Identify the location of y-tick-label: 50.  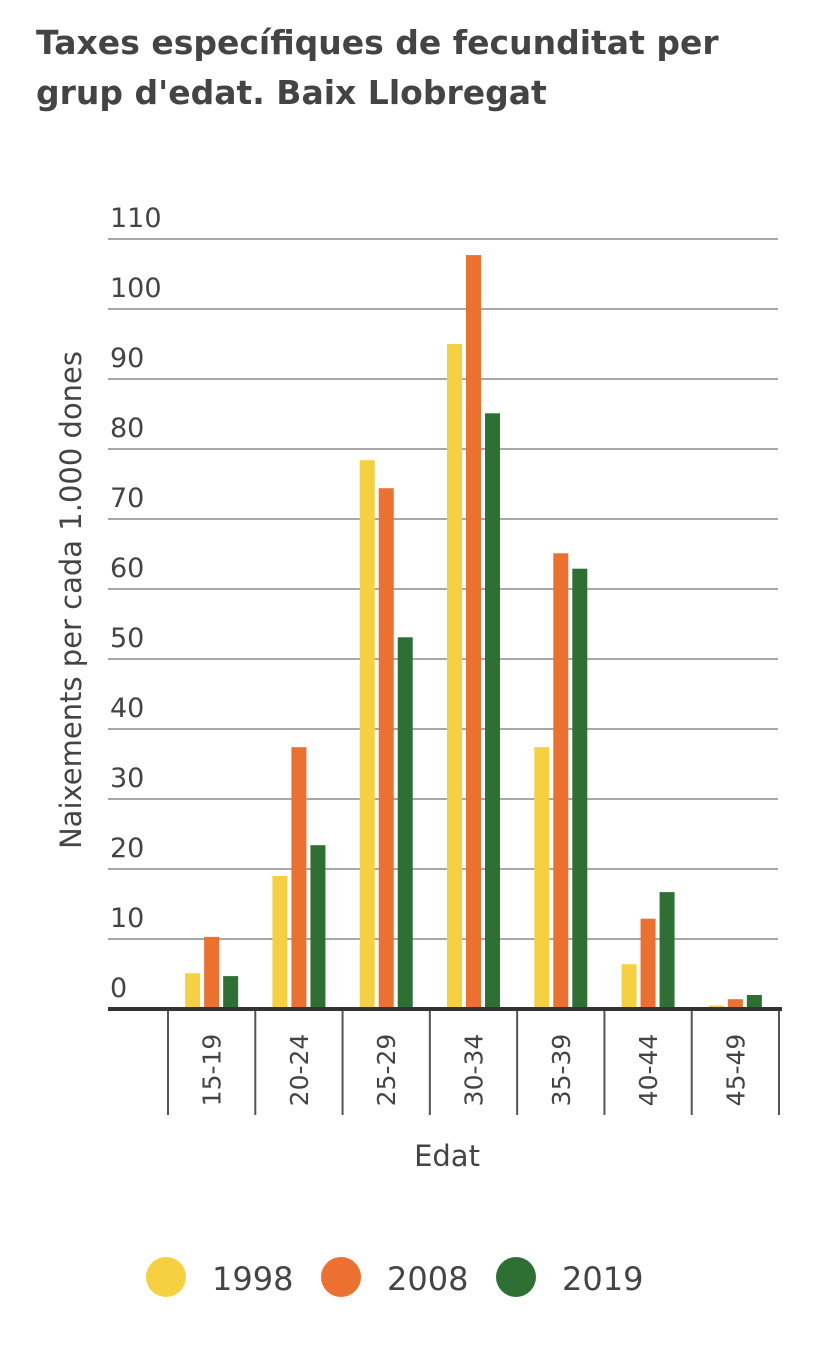
(127, 638).